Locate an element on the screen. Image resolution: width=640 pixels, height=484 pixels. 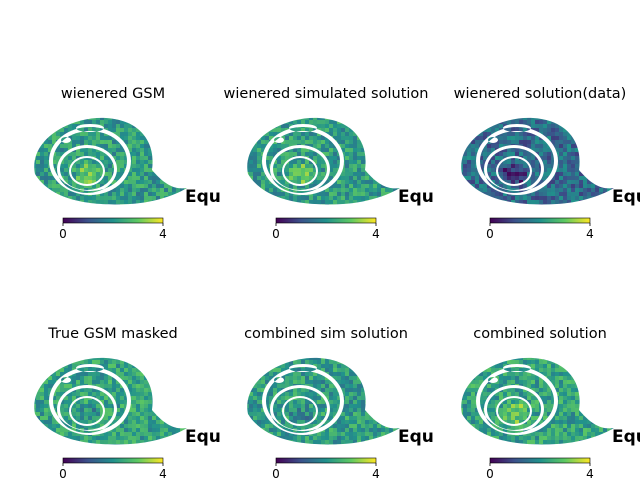
panel-title: combined sim solution is located at coordinates (326, 334).